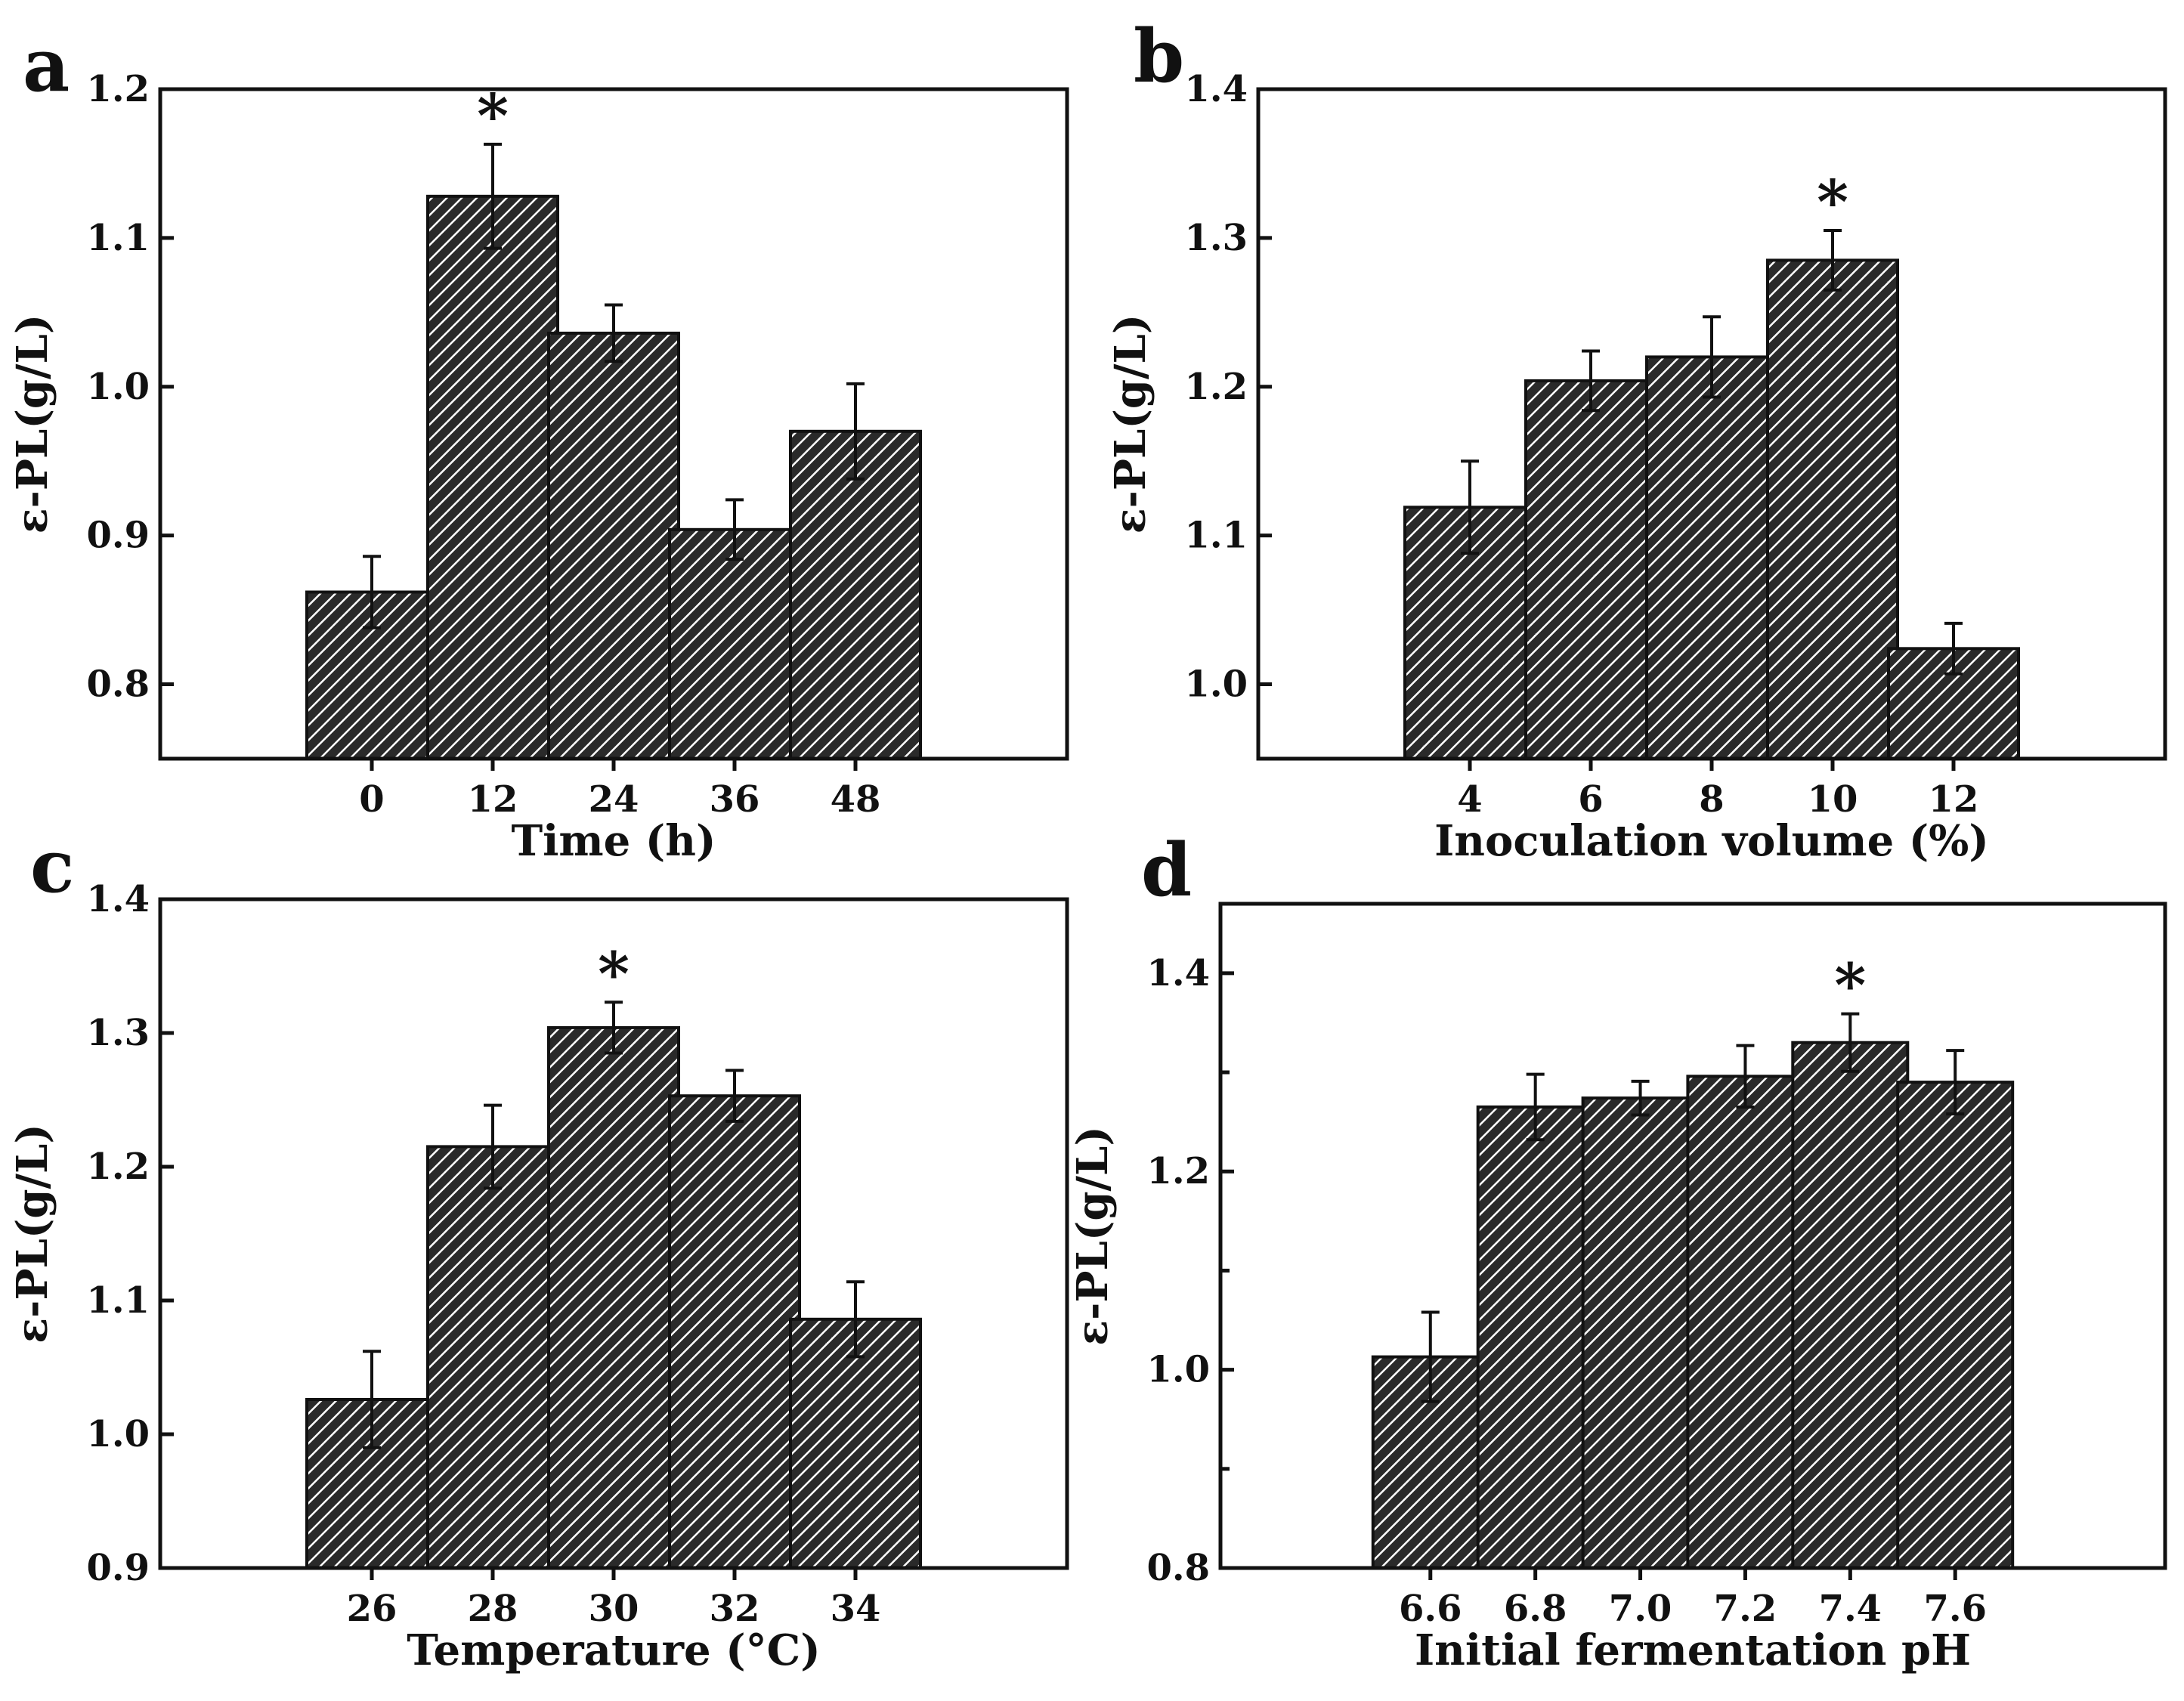 The width and height of the screenshot is (2184, 1701). I want to click on bar-d-7.2, so click(1745, 1322).